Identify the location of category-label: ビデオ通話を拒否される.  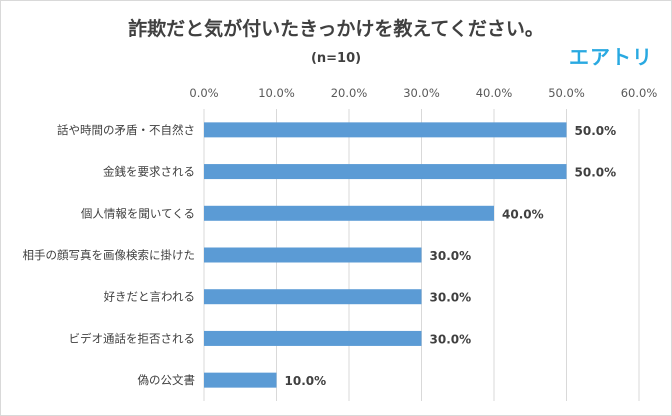
(132, 338).